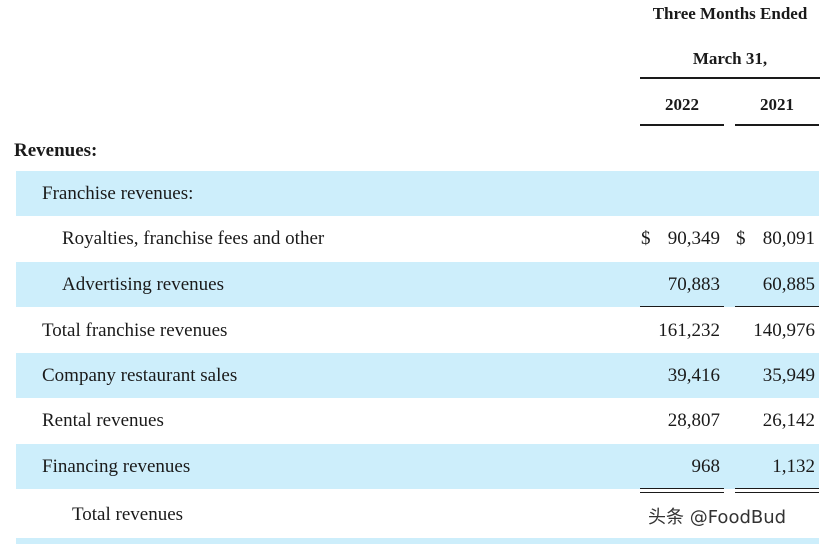  I want to click on year-prior: 2021, so click(777, 104).